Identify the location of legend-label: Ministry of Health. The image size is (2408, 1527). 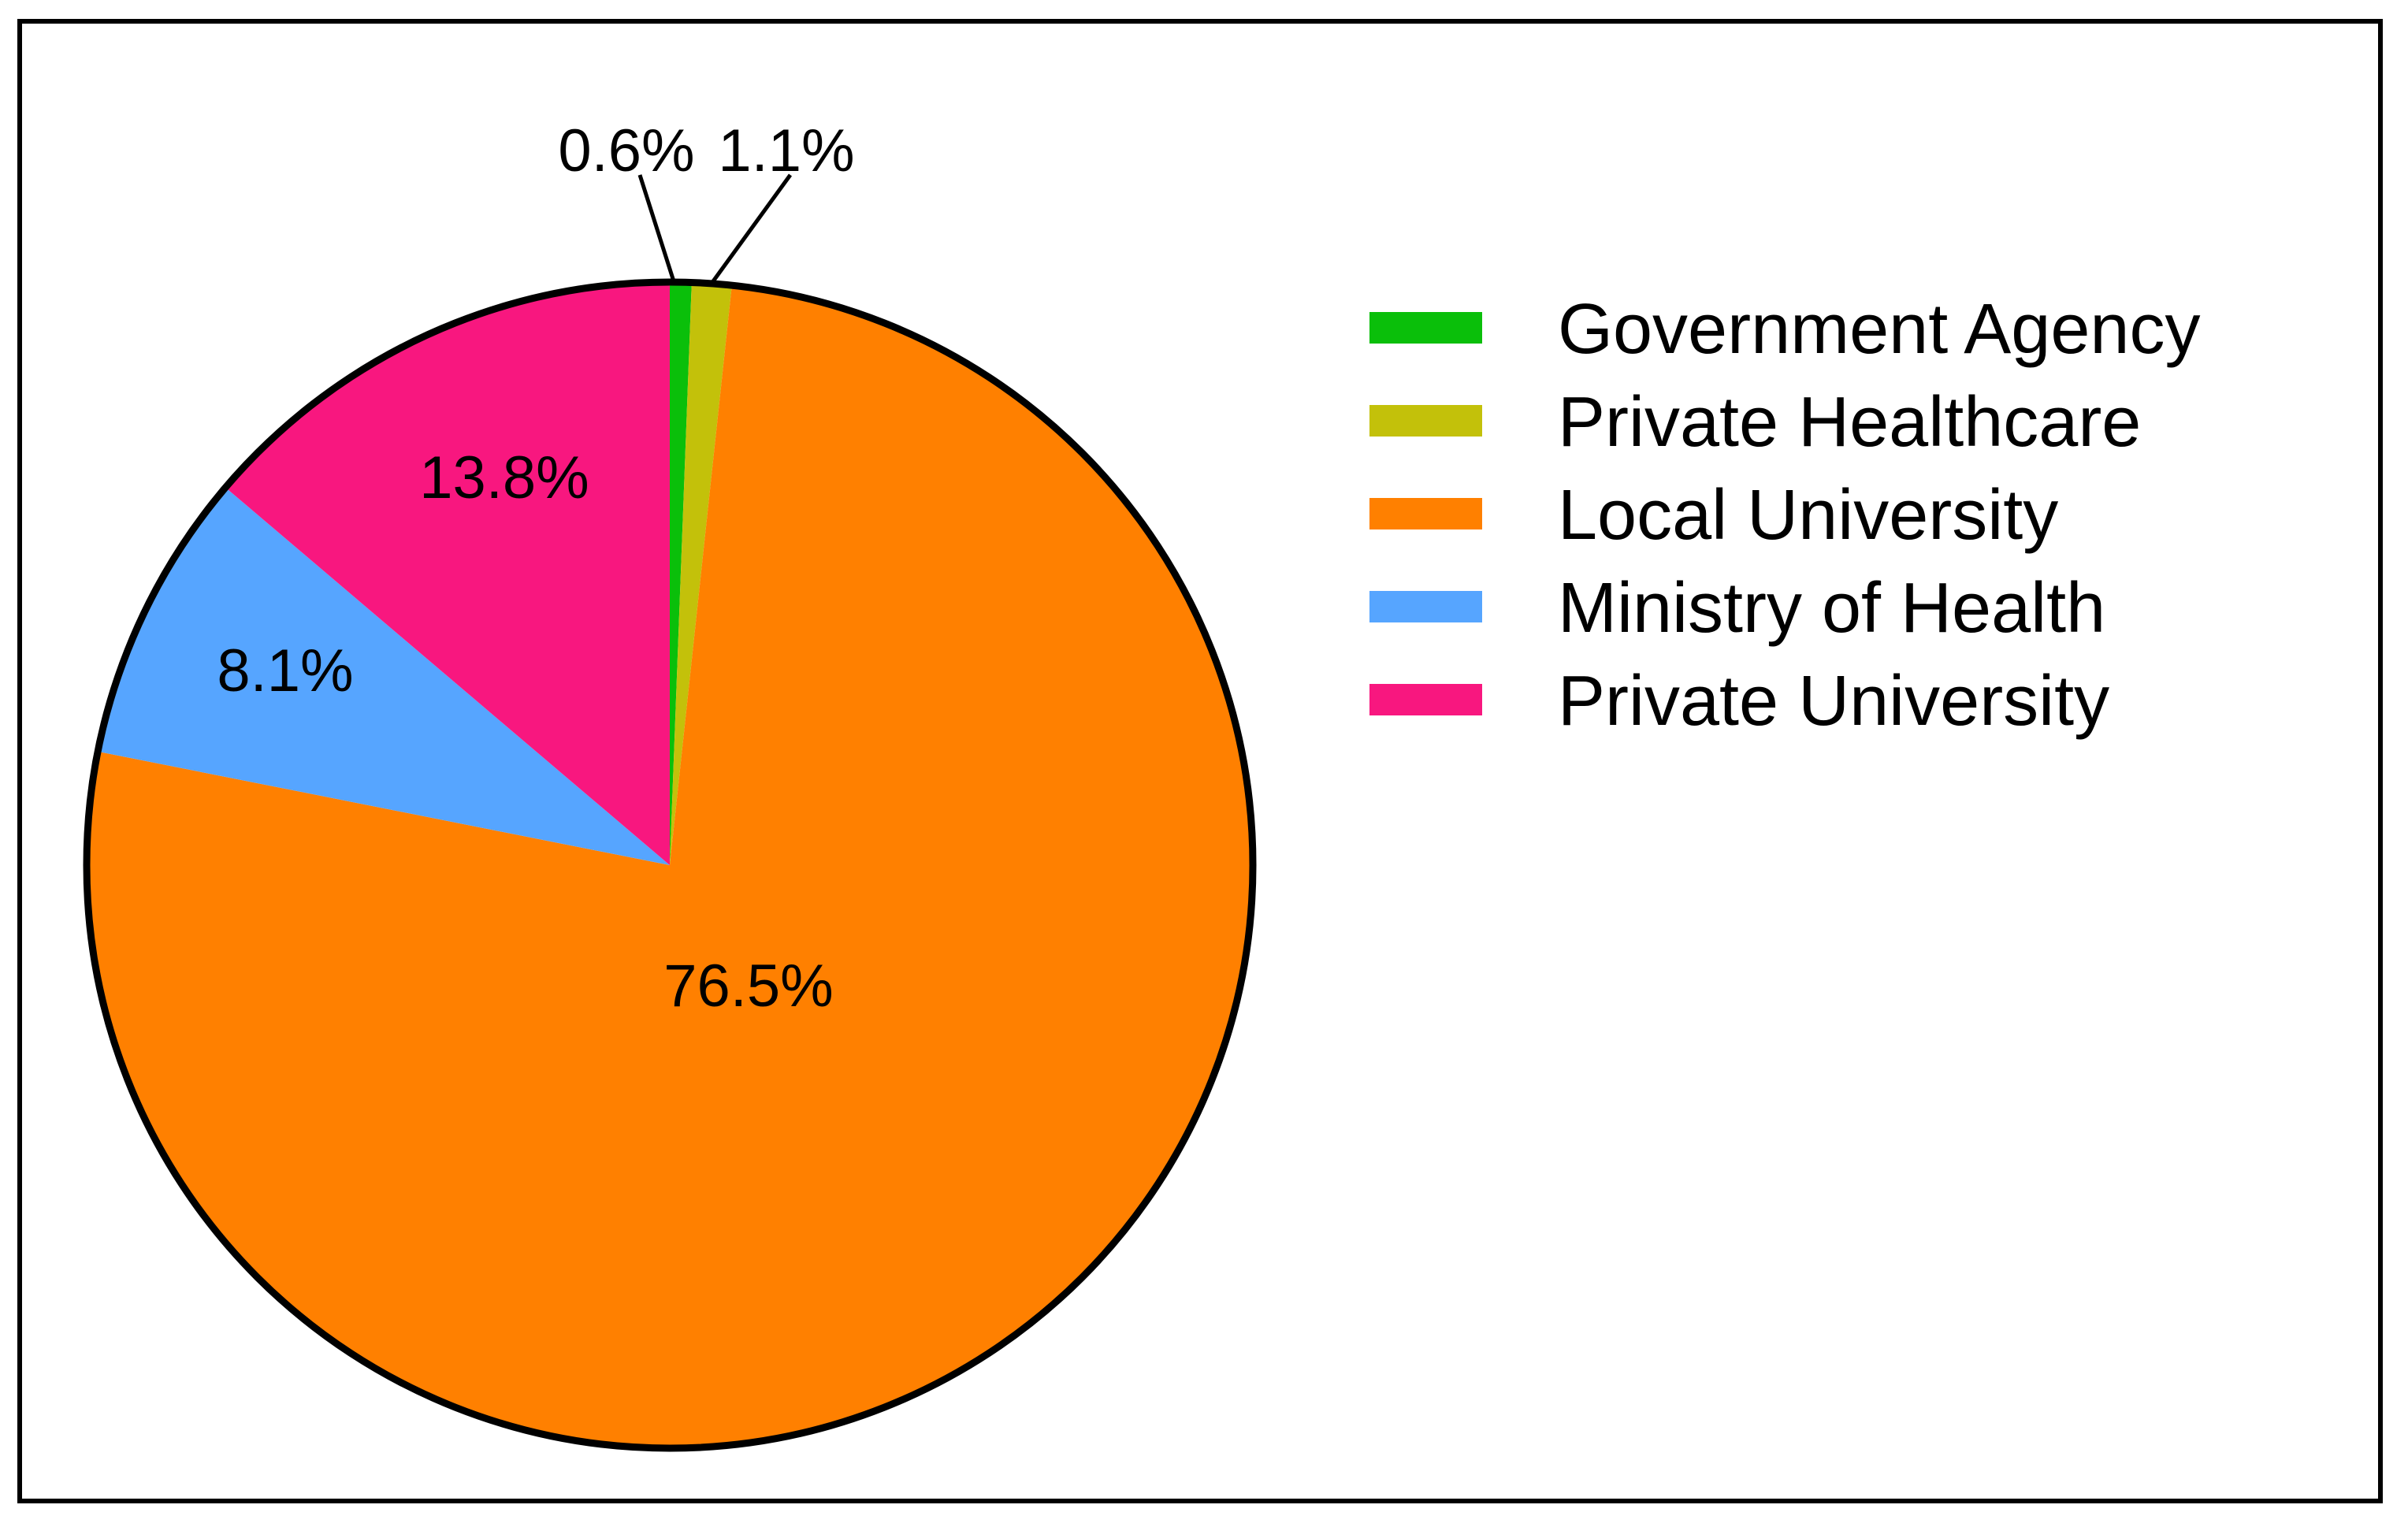
(1832, 608).